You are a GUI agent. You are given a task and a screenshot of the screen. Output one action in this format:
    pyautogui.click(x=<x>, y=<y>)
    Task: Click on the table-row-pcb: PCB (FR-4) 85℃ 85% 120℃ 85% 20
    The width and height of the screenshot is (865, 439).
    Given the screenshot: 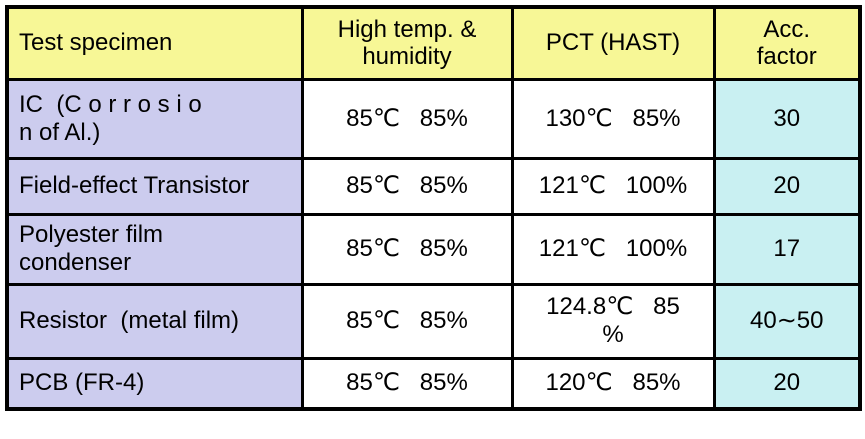 What is the action you would take?
    pyautogui.click(x=433, y=383)
    